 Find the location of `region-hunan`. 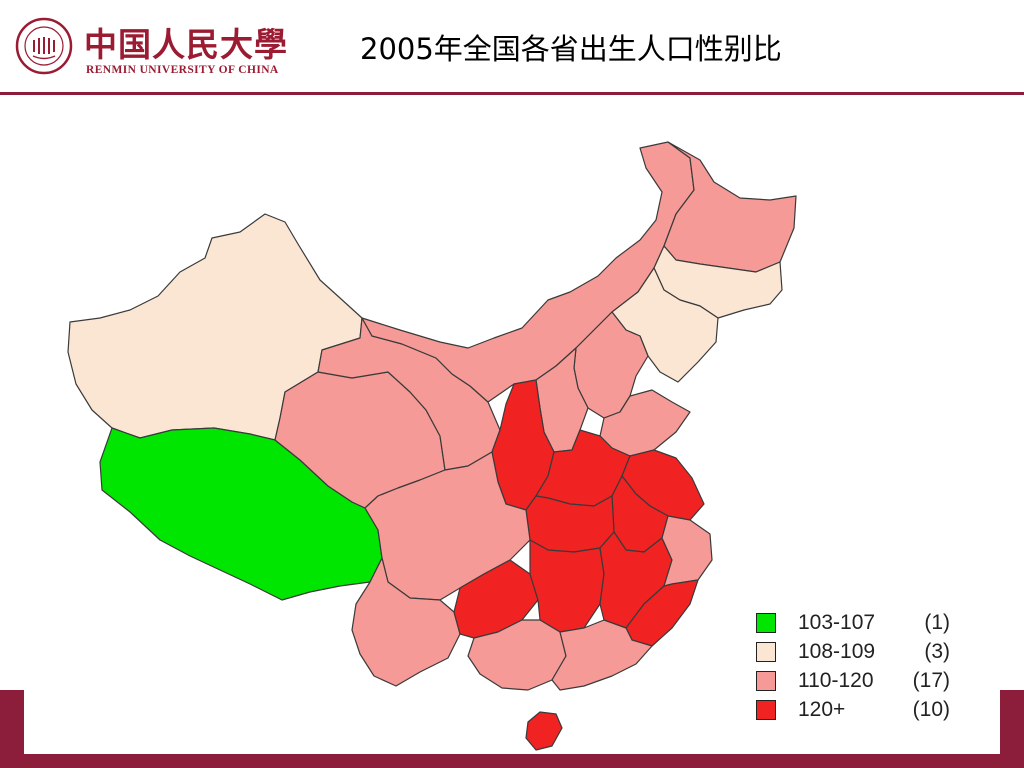

region-hunan is located at coordinates (567, 586).